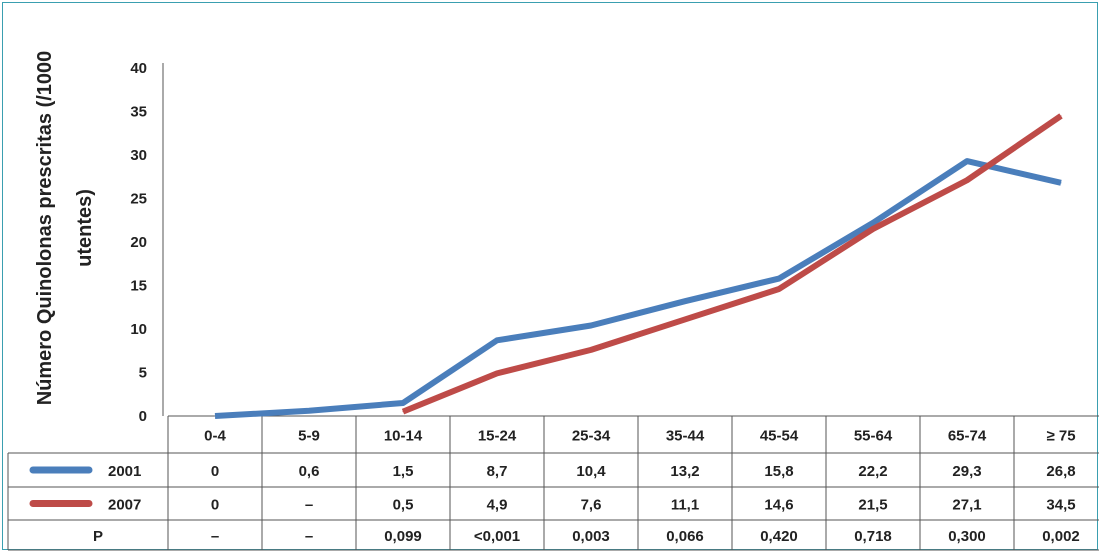 This screenshot has width=1102, height=552. I want to click on y-tick-label: 30, so click(138, 155).